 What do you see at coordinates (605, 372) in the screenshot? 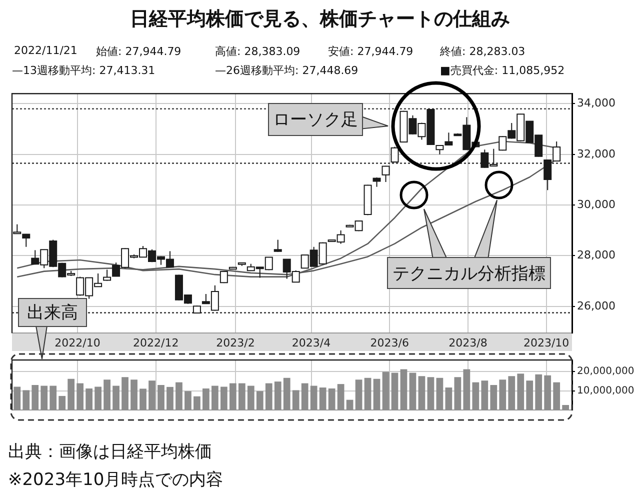
I see `y-tick-label: 20,000,000` at bounding box center [605, 372].